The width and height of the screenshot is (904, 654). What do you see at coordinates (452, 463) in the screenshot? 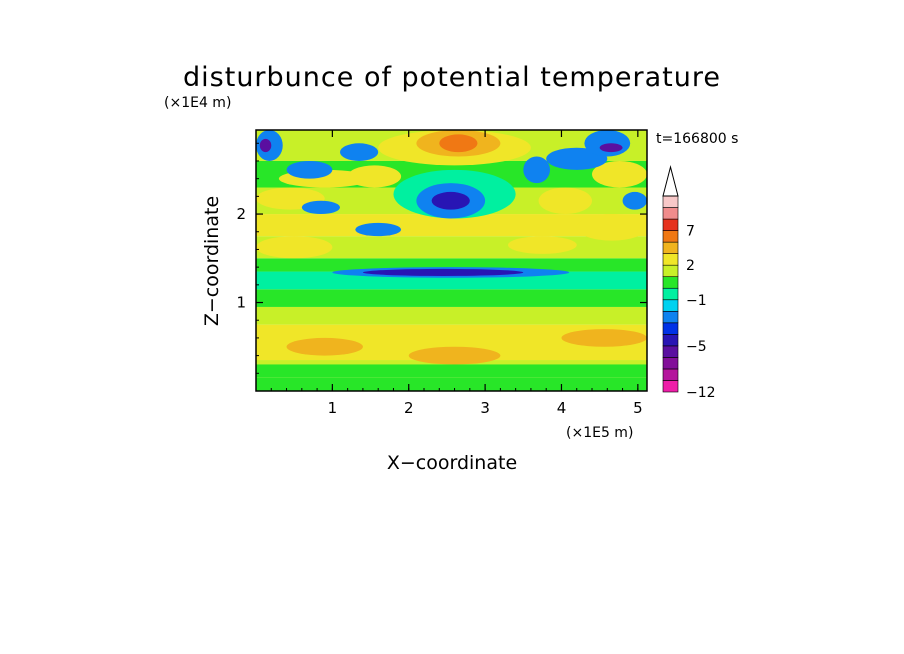
I see `x-axis-label: X−coordinate` at bounding box center [452, 463].